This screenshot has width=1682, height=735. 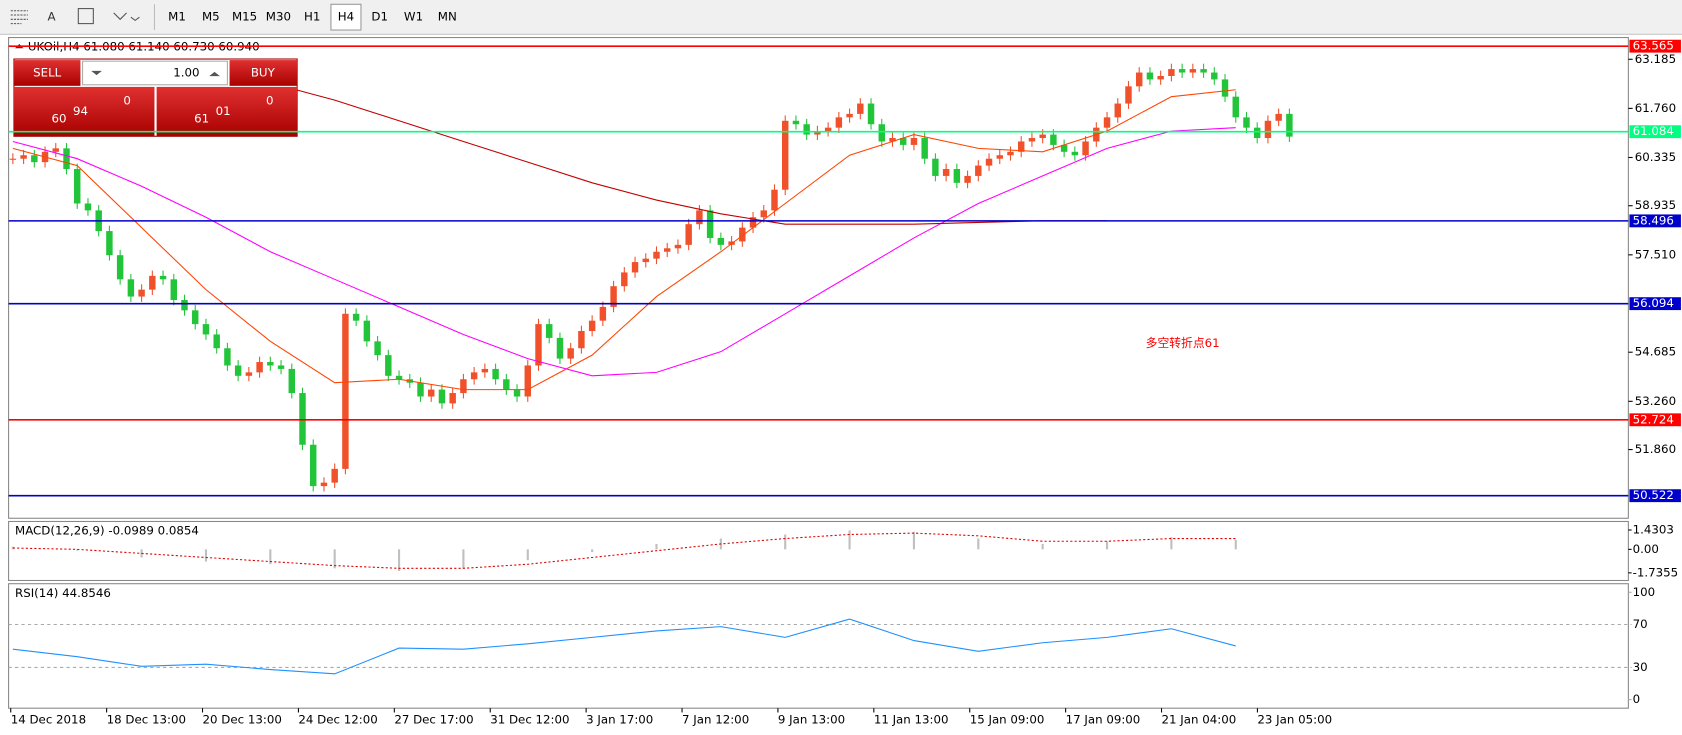 What do you see at coordinates (911, 719) in the screenshot?
I see `date-label: 11 Jan 13:00` at bounding box center [911, 719].